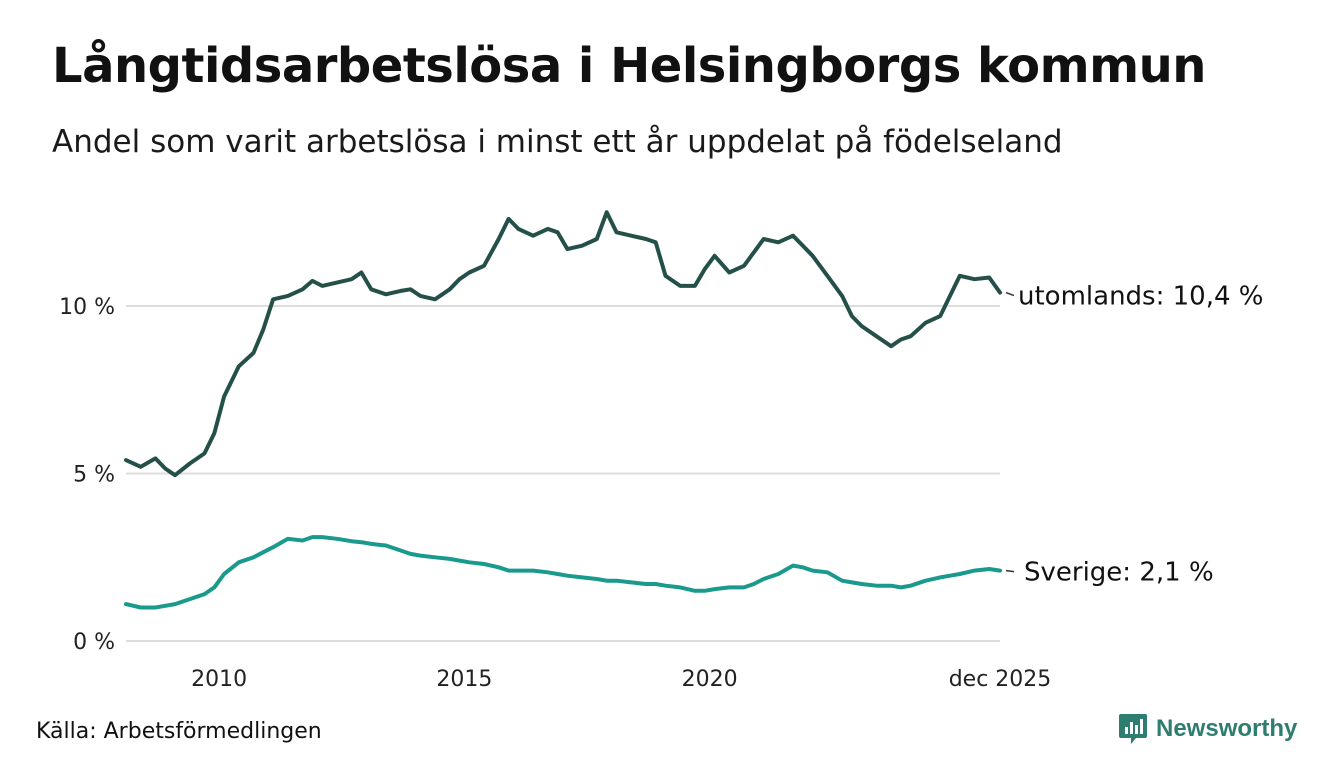 This screenshot has width=1340, height=780. Describe the element at coordinates (1227, 728) in the screenshot. I see `brand-name: Newsworthy` at that location.